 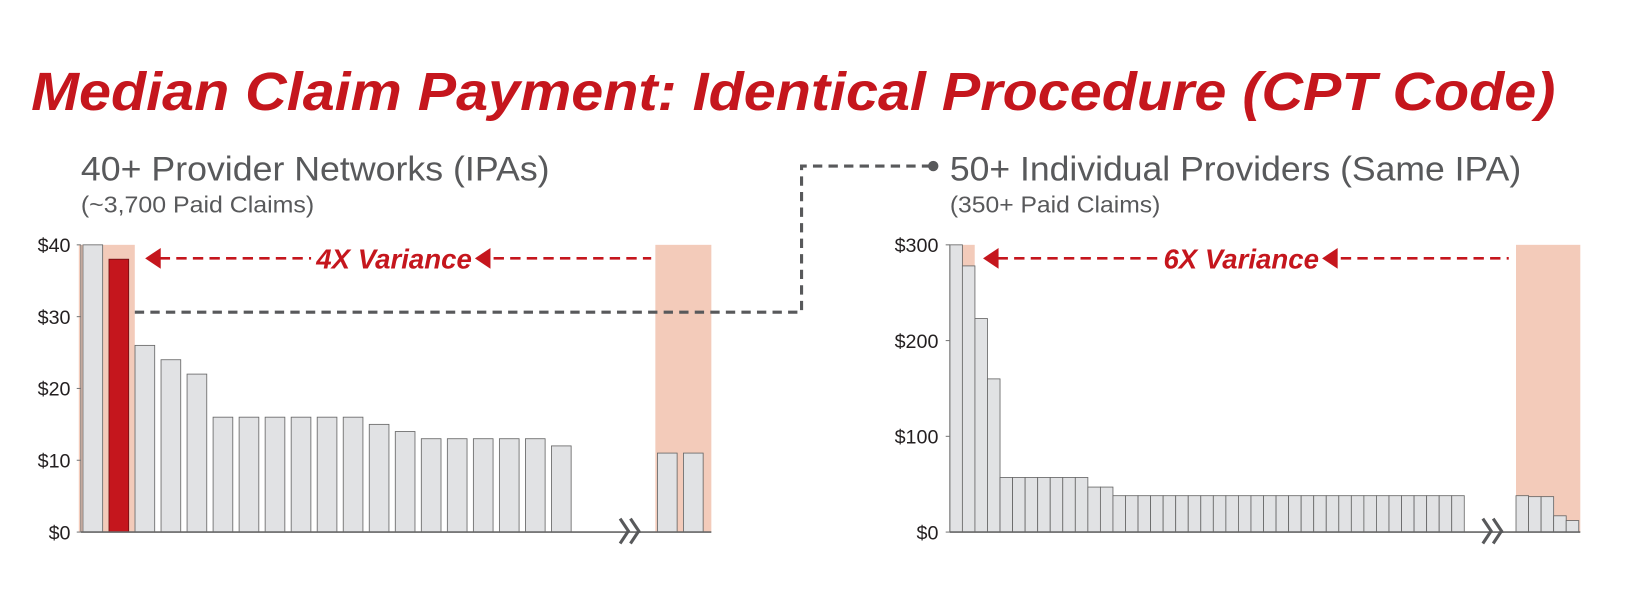 What do you see at coordinates (1241, 259) in the screenshot?
I see `right-variance-label: 6X Variance` at bounding box center [1241, 259].